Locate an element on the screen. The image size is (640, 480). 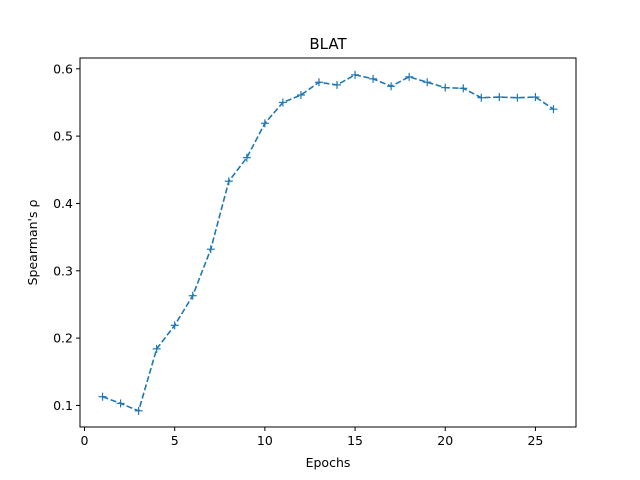
y-tick-label: 0.1 is located at coordinates (63, 405).